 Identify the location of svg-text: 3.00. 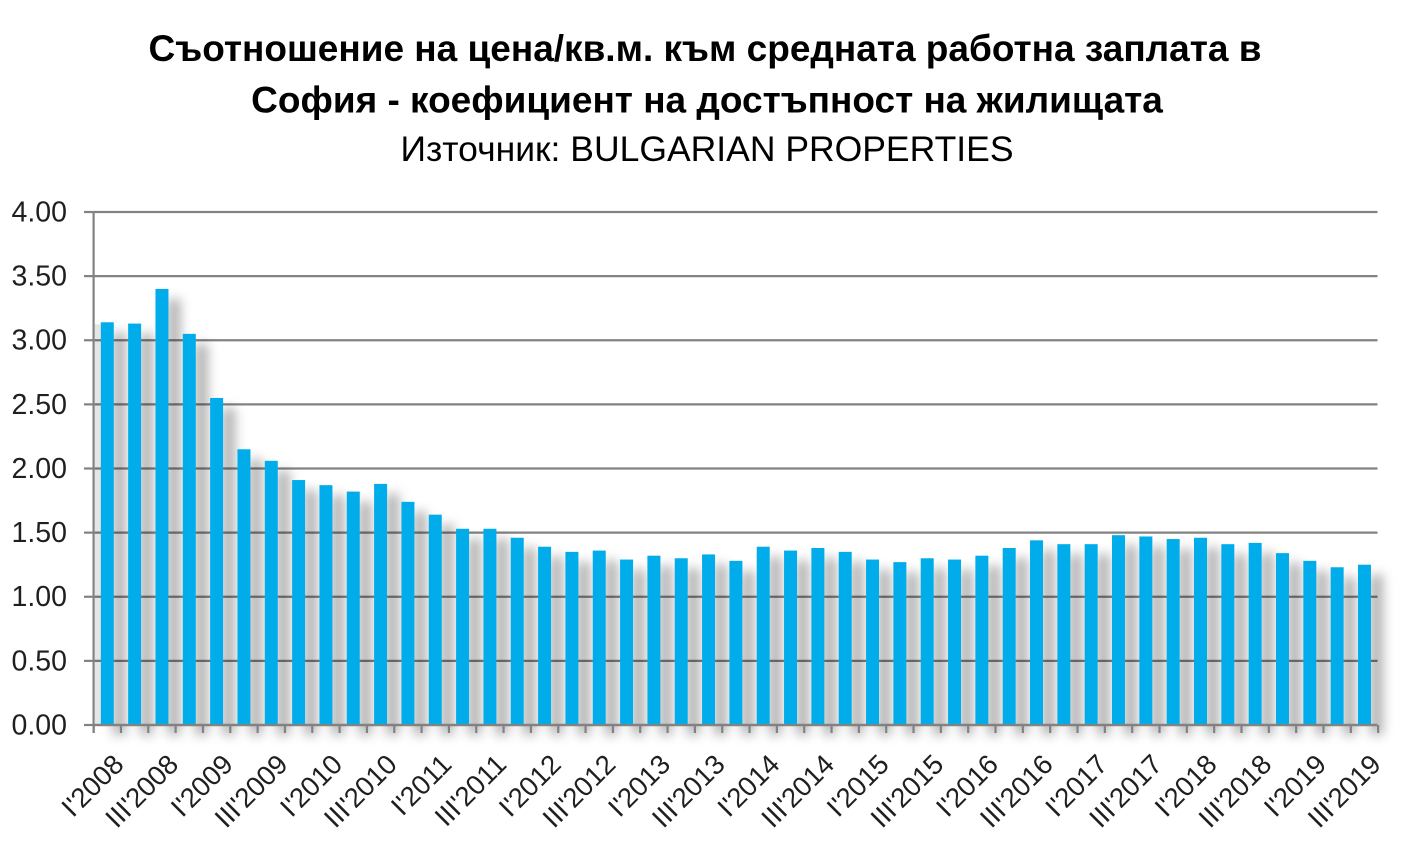
(39, 341).